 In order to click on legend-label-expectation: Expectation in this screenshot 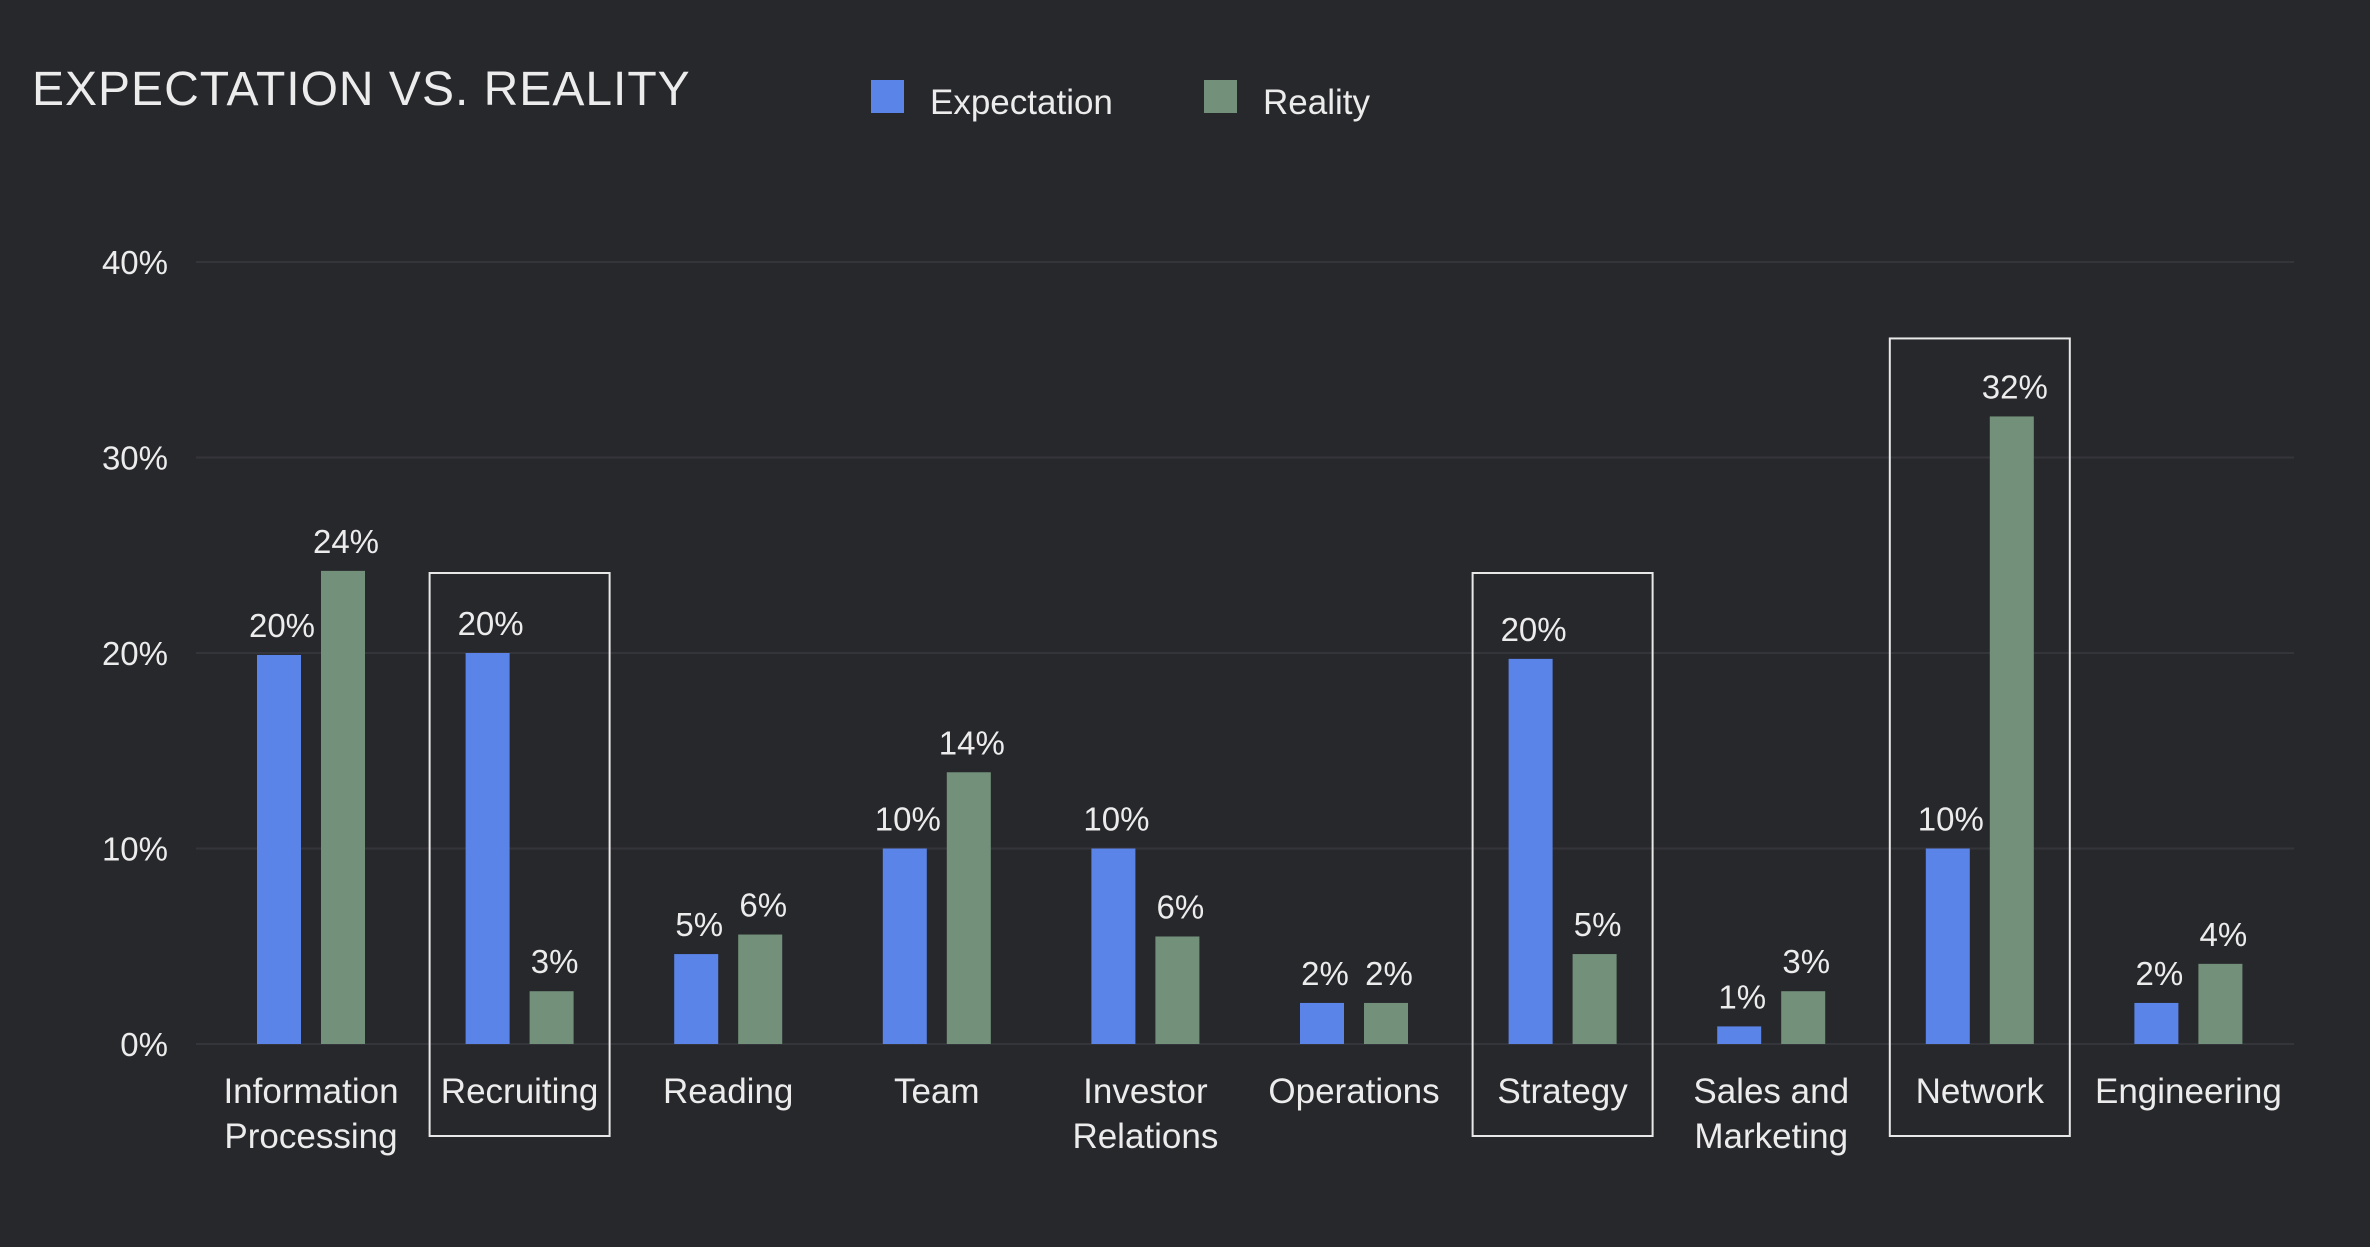, I will do `click(1021, 102)`.